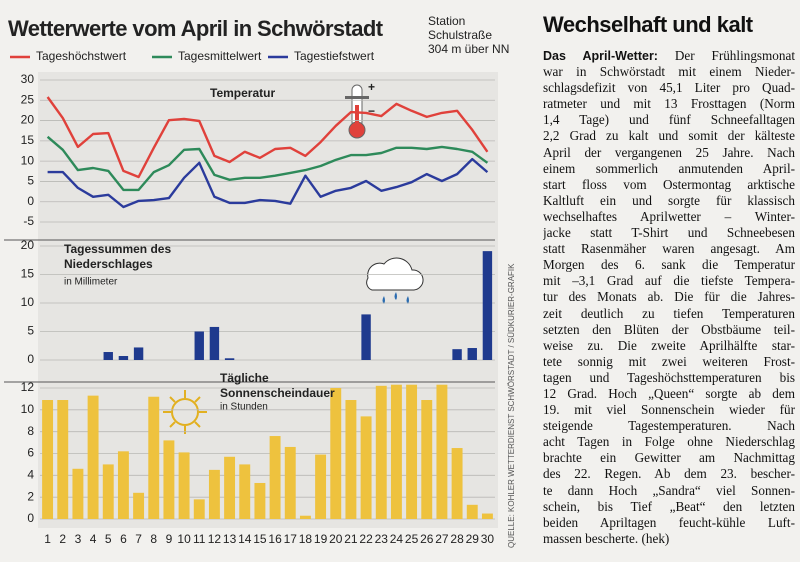 This screenshot has height=562, width=800. I want to click on chart-title: Tägliche Sonnenscheindauer, so click(277, 385).